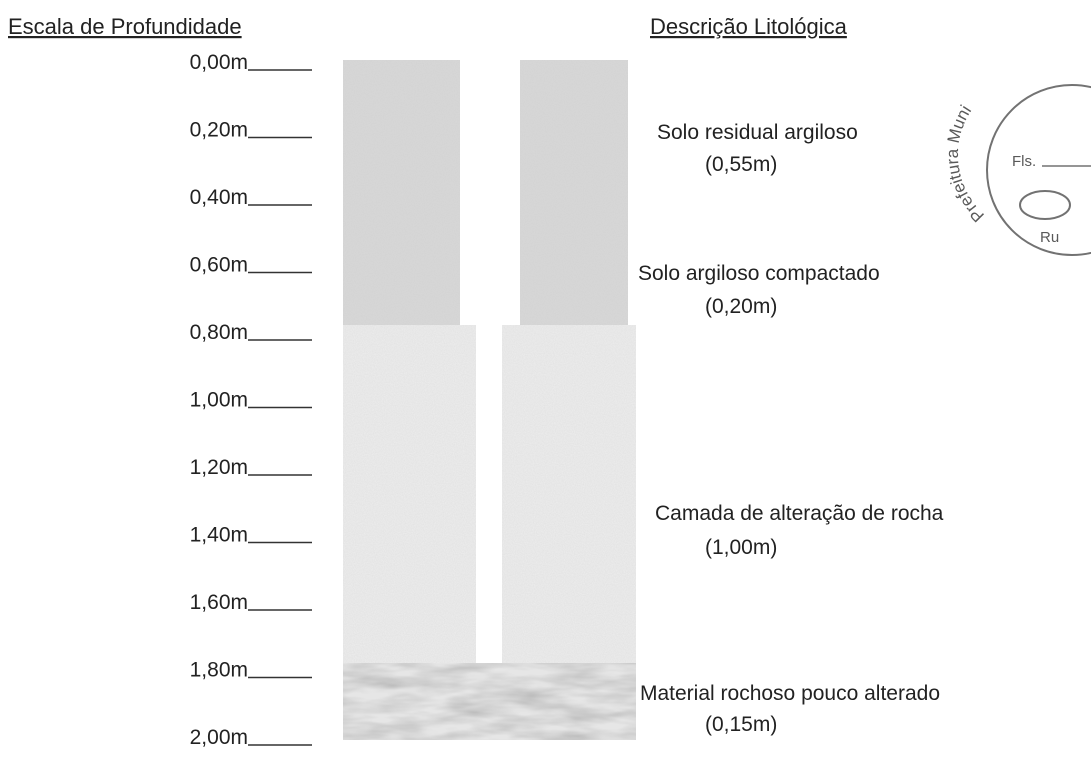  What do you see at coordinates (219, 62) in the screenshot?
I see `depth-label: 0,00m` at bounding box center [219, 62].